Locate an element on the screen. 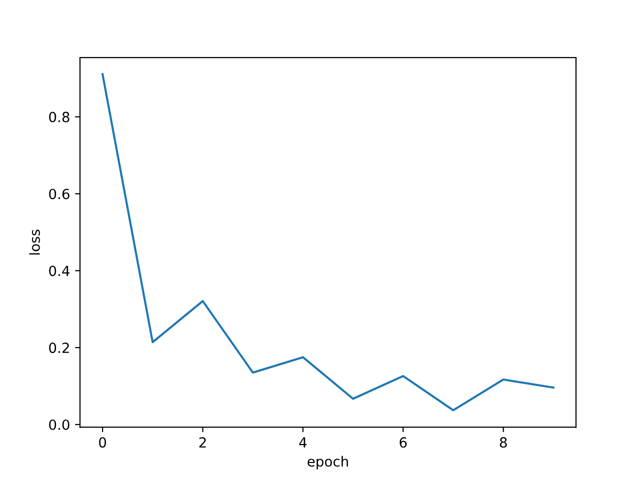 Image resolution: width=640 pixels, height=480 pixels. x-tick-label: 4 is located at coordinates (303, 442).